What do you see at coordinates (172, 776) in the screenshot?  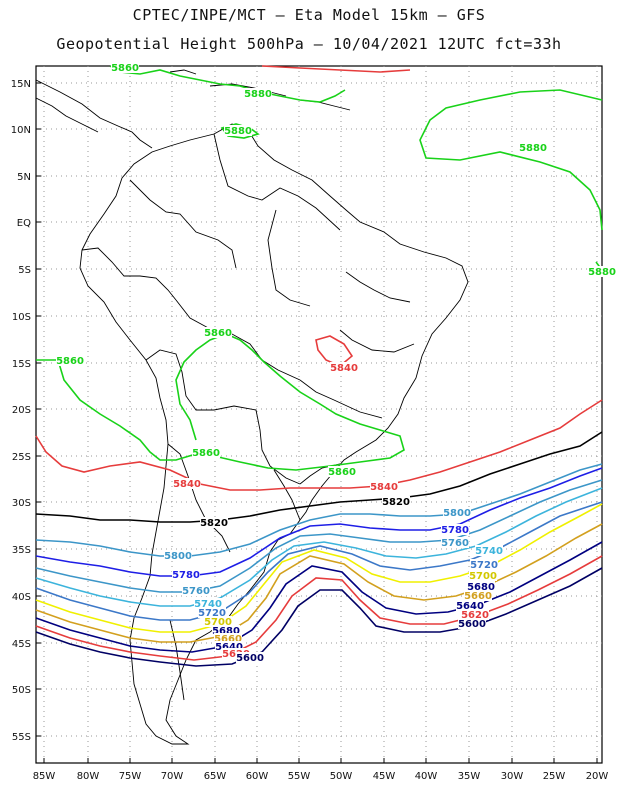 I see `lon-tick-label: 70W` at bounding box center [172, 776].